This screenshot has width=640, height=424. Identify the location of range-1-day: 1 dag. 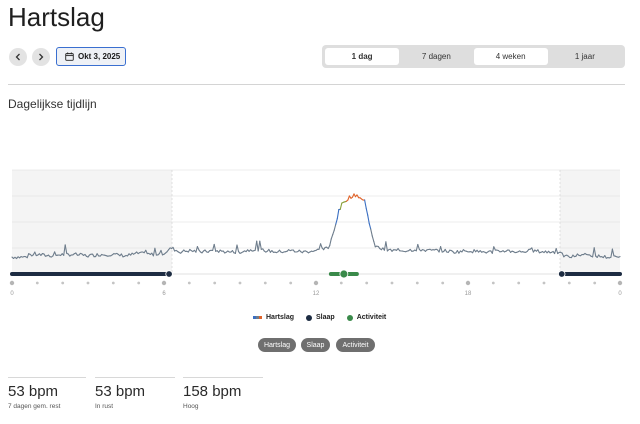
(362, 56).